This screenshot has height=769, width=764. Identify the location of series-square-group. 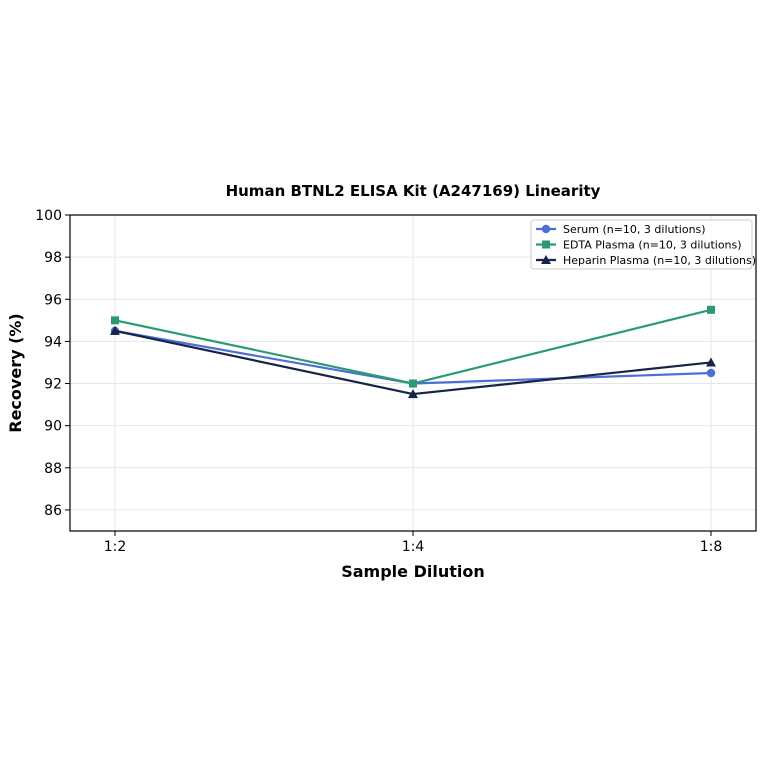
(413, 346).